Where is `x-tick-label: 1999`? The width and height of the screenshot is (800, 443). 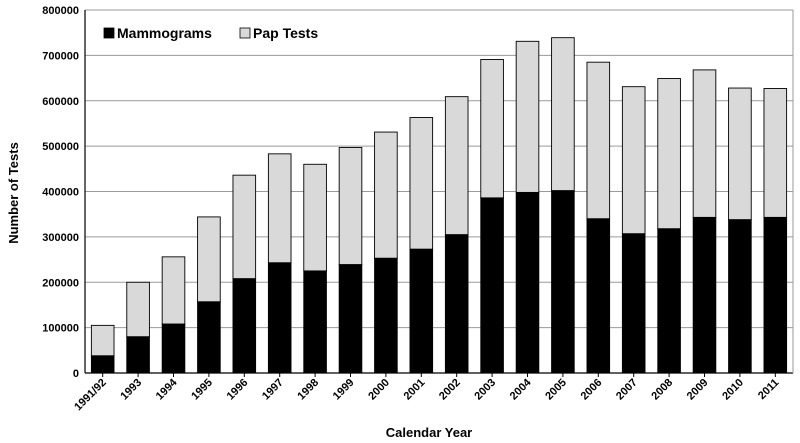
x-tick-label: 1999 is located at coordinates (344, 390).